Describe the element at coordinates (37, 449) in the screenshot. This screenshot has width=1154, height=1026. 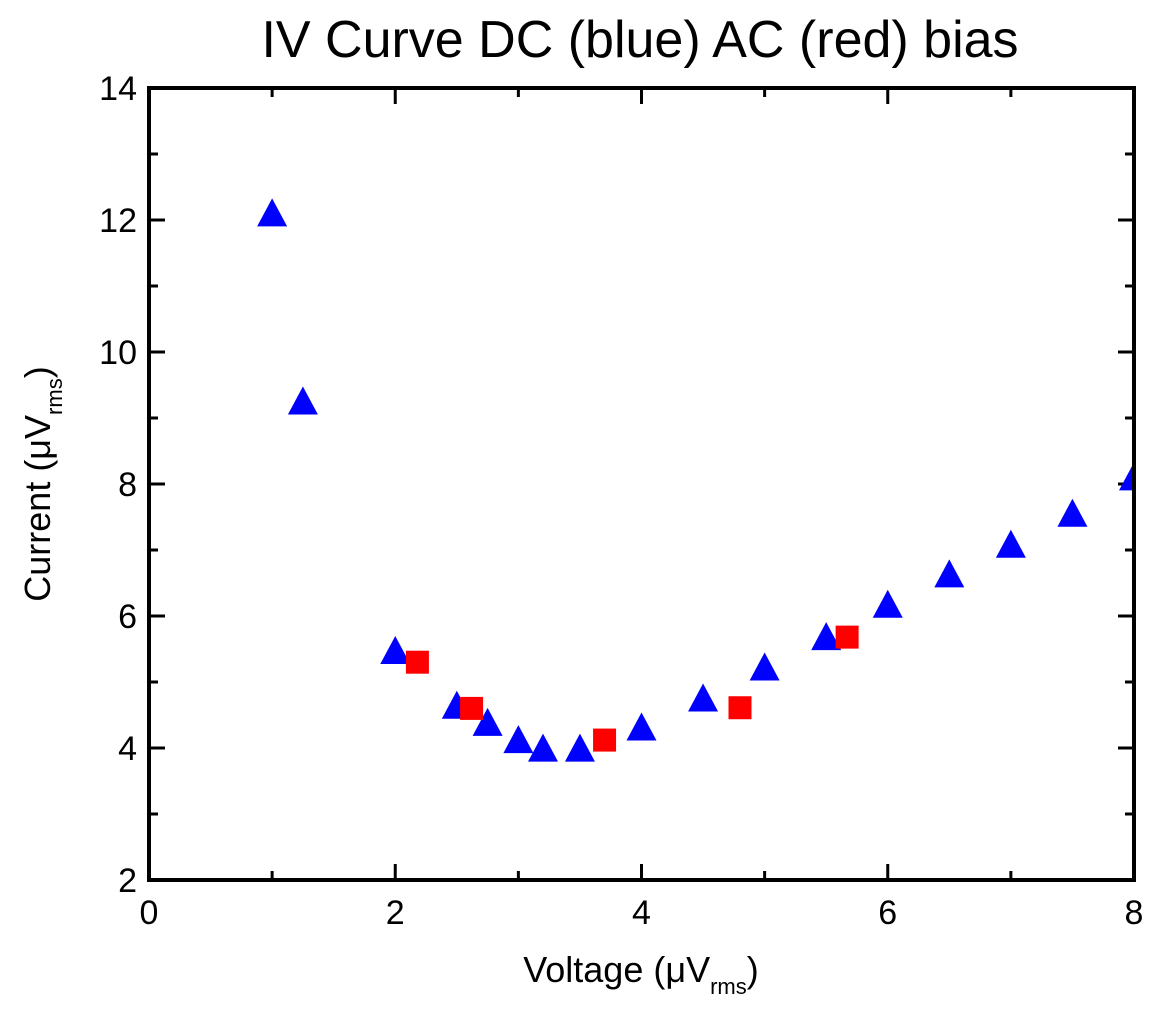
I see `y-axis-title-mu: μ` at that location.